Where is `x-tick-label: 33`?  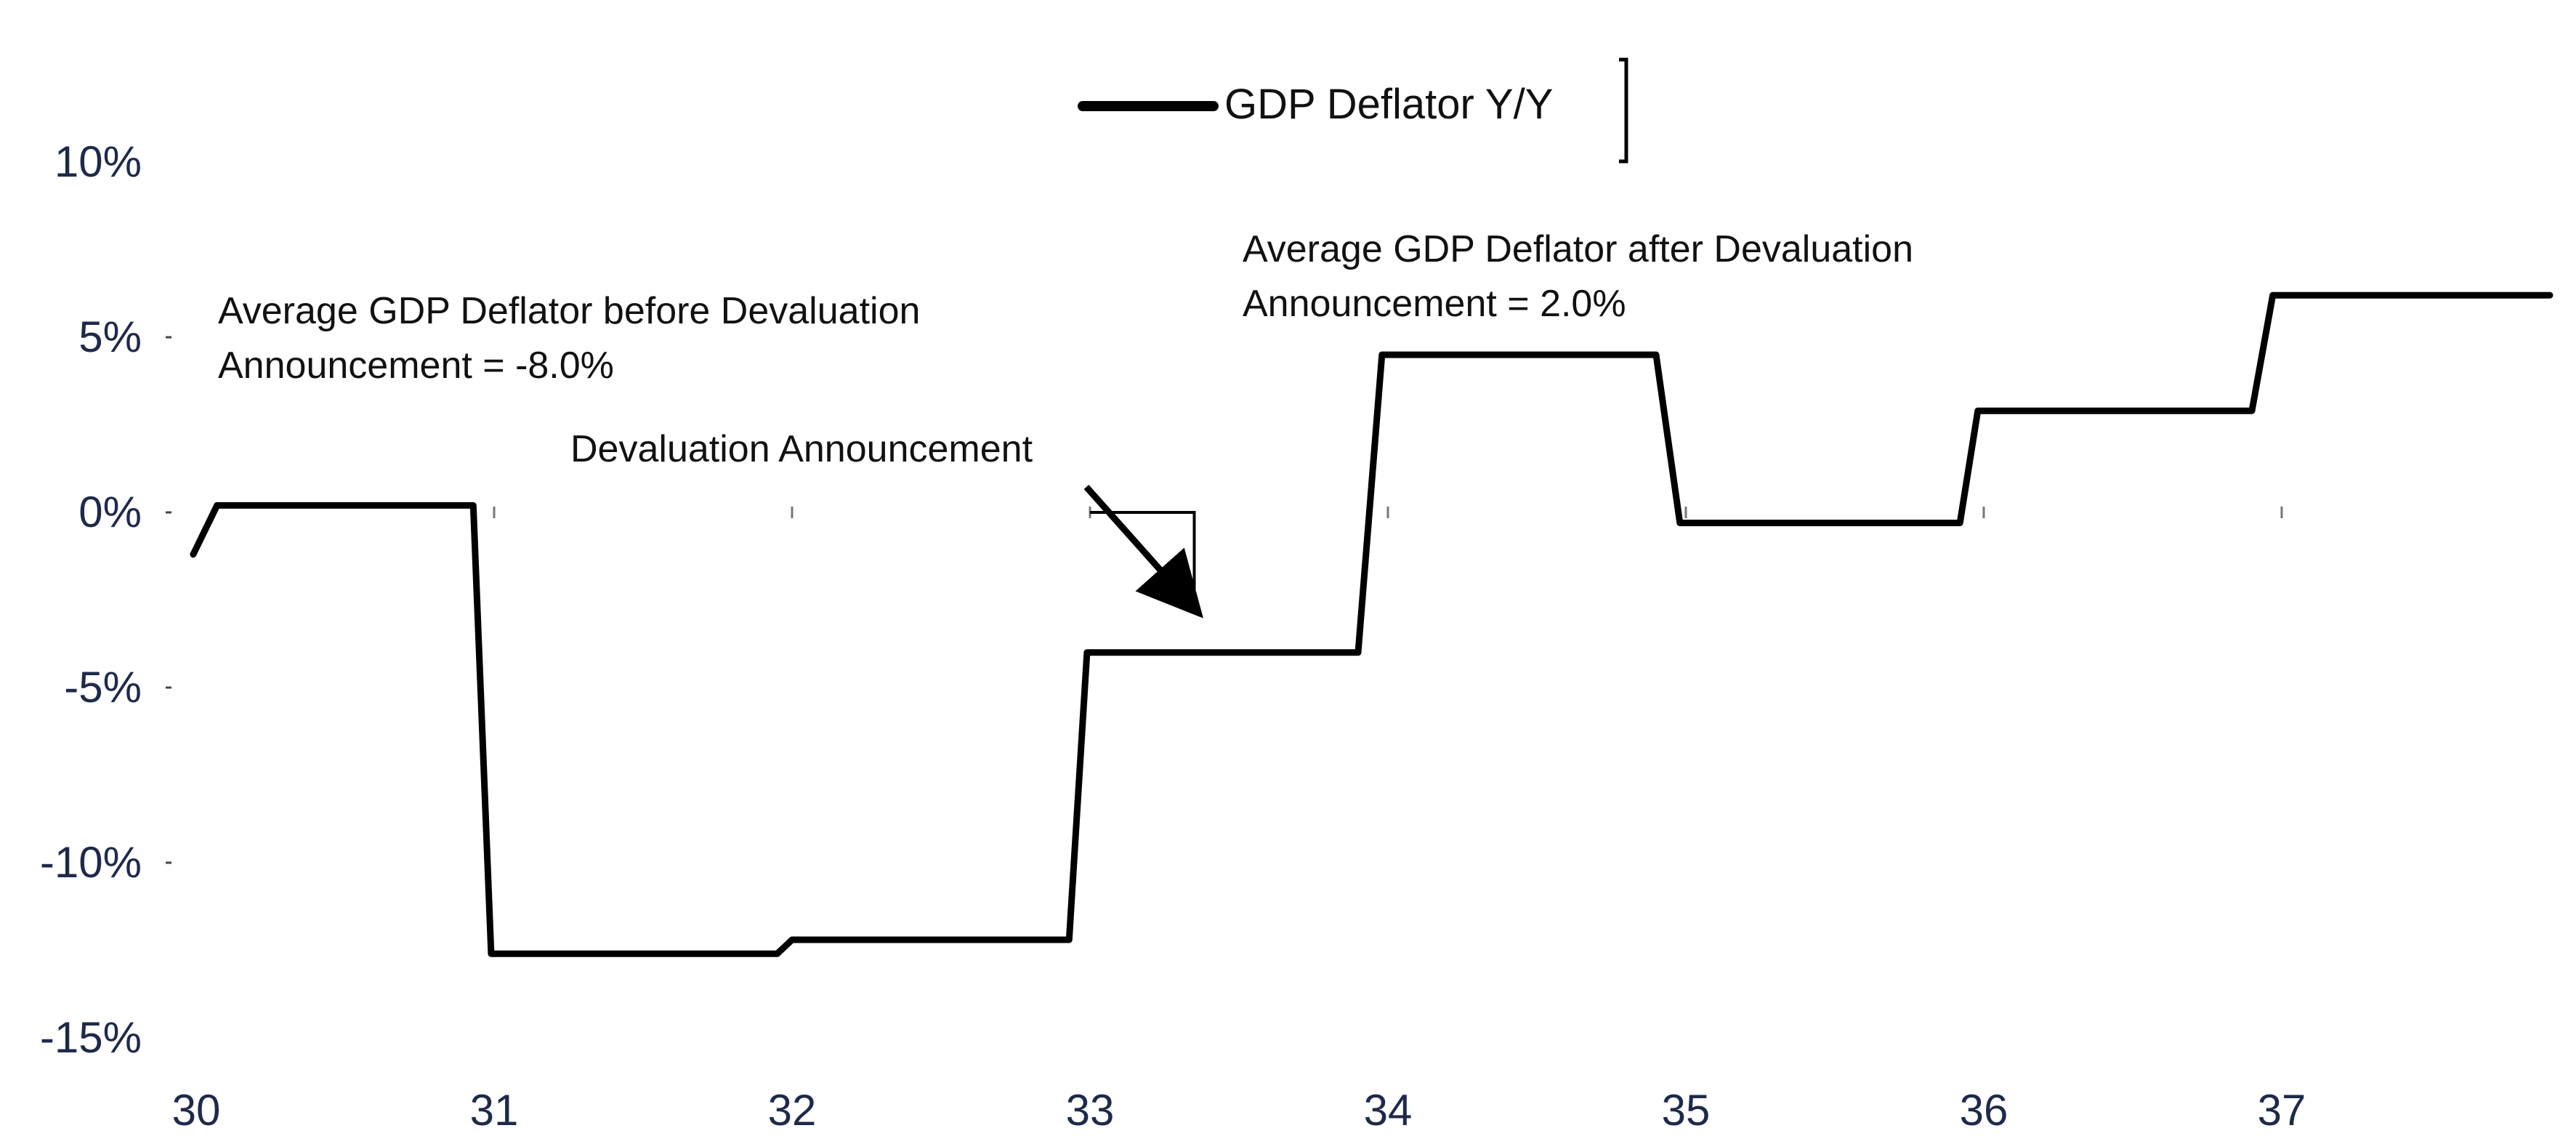 x-tick-label: 33 is located at coordinates (1091, 1110).